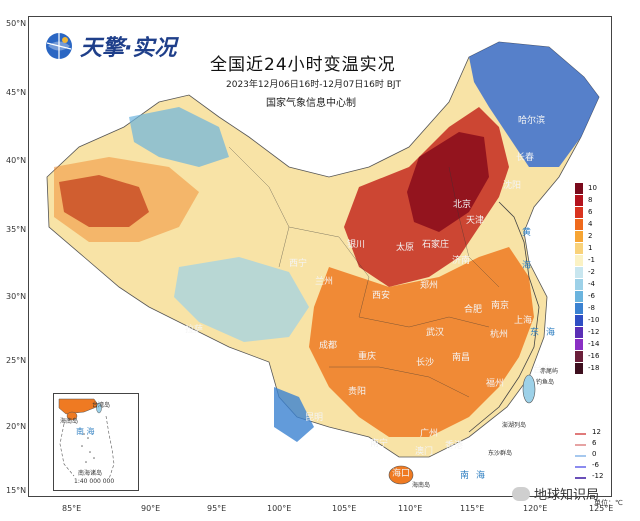 This screenshot has height=521, width=640. I want to click on watermark: 地球知识局, so click(555, 493).